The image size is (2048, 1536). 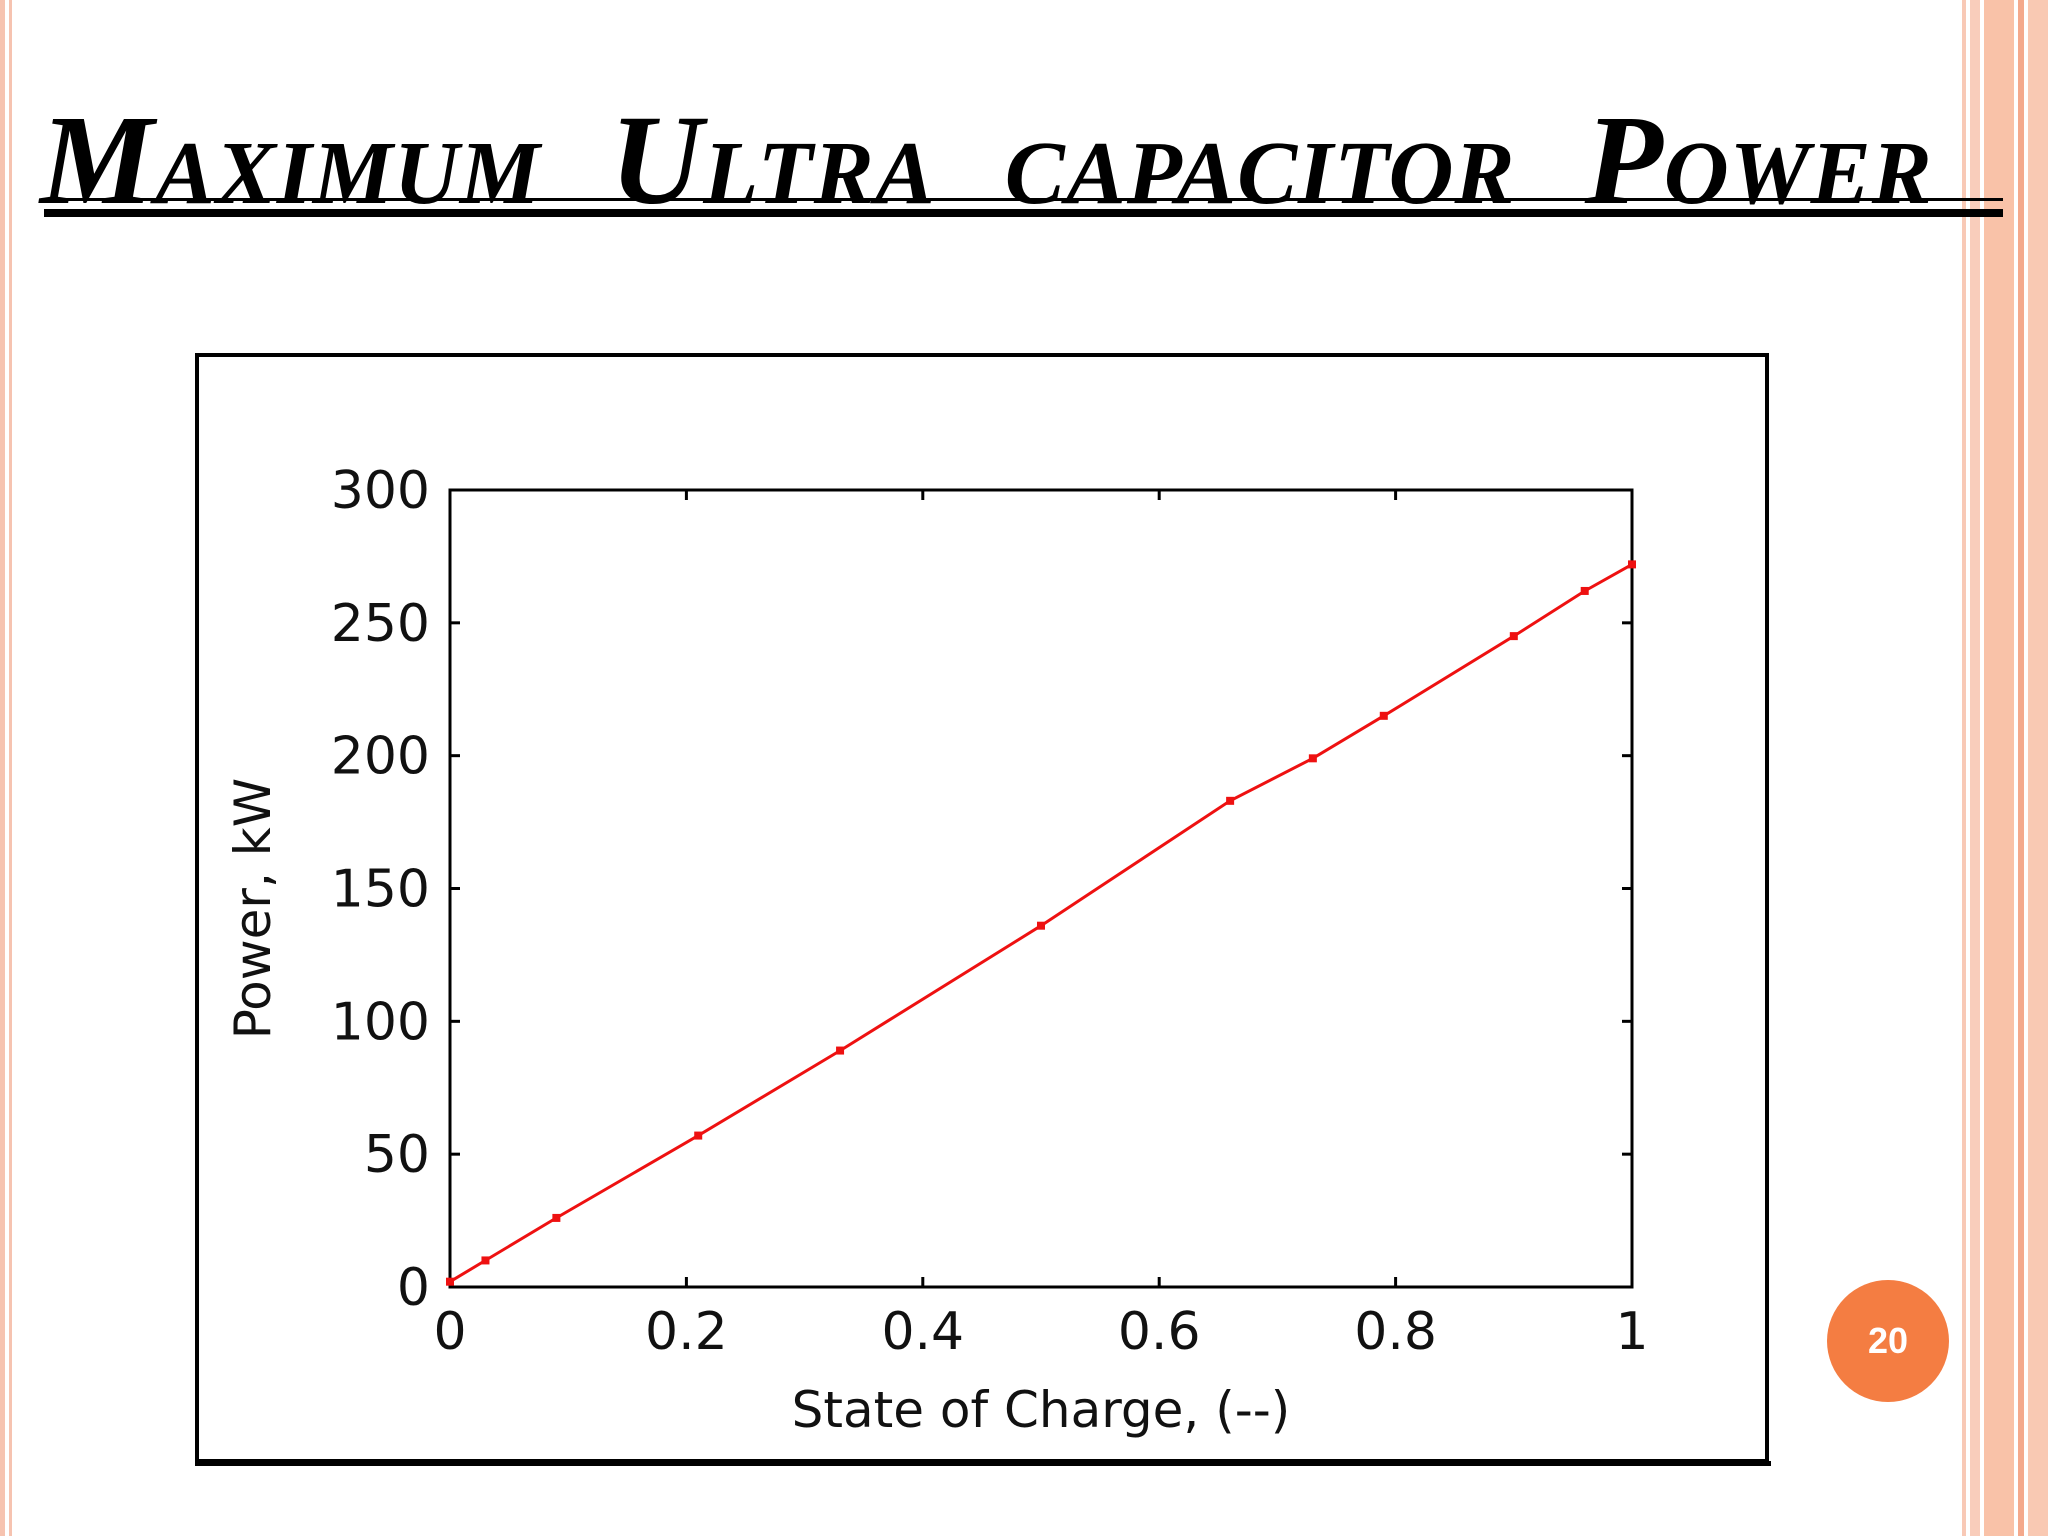 I want to click on title-underline-thin, so click(x=1023, y=199).